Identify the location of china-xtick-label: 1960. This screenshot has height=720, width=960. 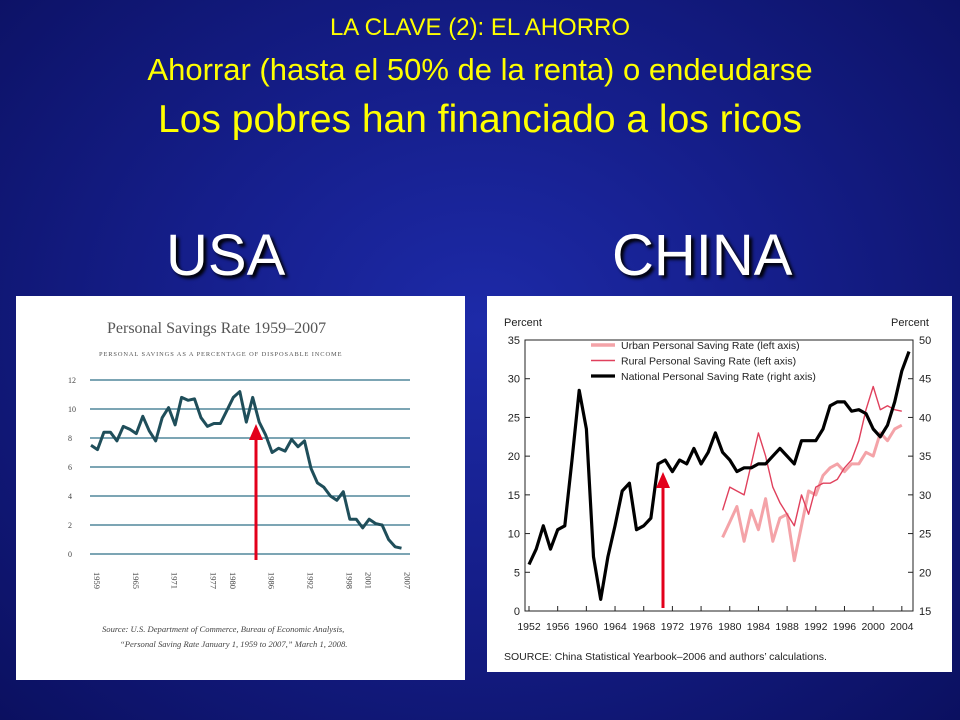
(587, 627).